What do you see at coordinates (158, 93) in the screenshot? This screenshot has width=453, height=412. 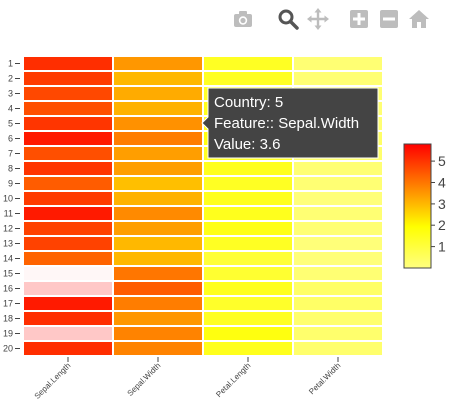 I see `heatmap-cell-3-Sepal.Width` at bounding box center [158, 93].